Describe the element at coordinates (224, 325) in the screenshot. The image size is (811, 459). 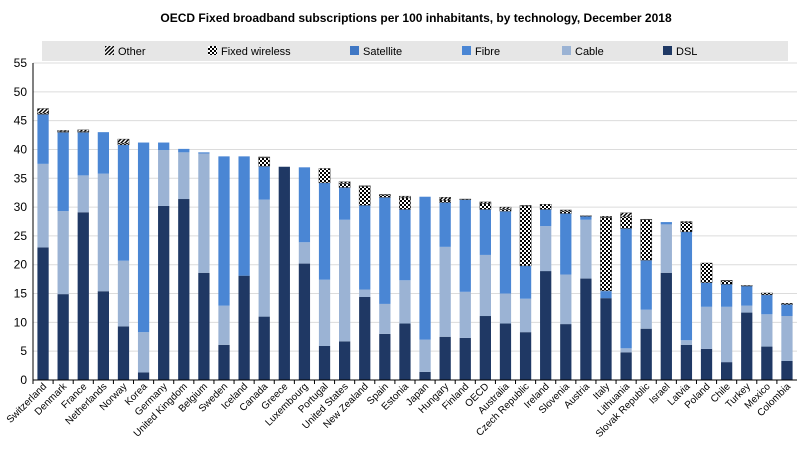
I see `bar-sweden-cable` at that location.